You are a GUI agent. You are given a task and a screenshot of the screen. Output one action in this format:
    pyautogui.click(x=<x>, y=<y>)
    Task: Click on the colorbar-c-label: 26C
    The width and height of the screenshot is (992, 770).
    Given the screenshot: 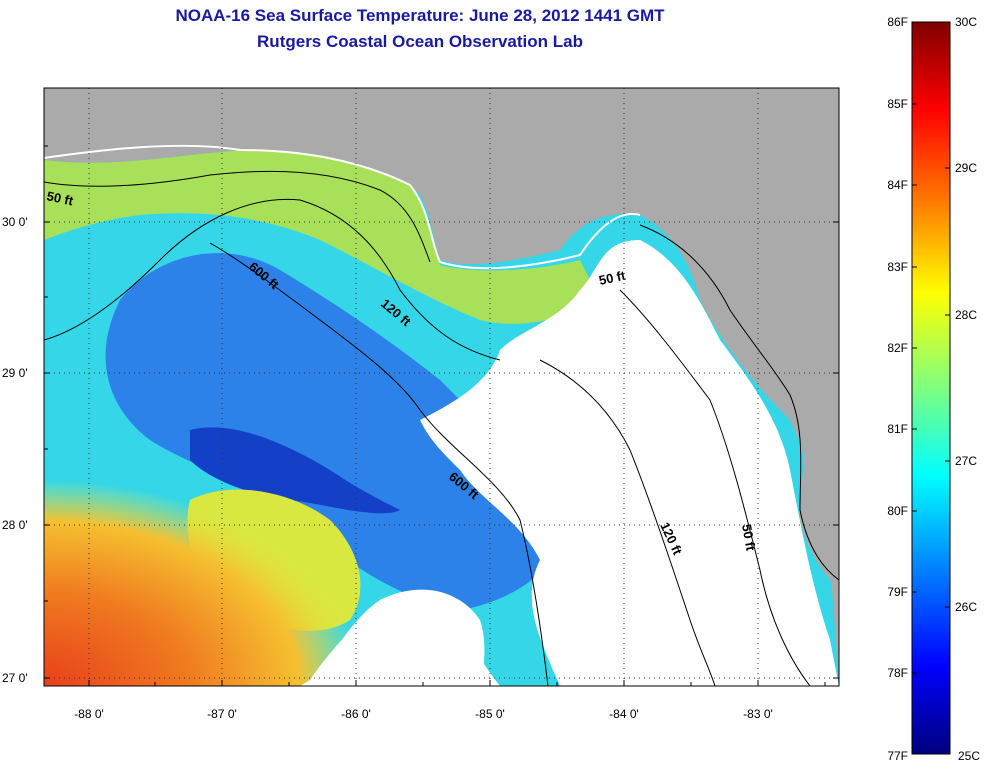 What is the action you would take?
    pyautogui.click(x=966, y=607)
    